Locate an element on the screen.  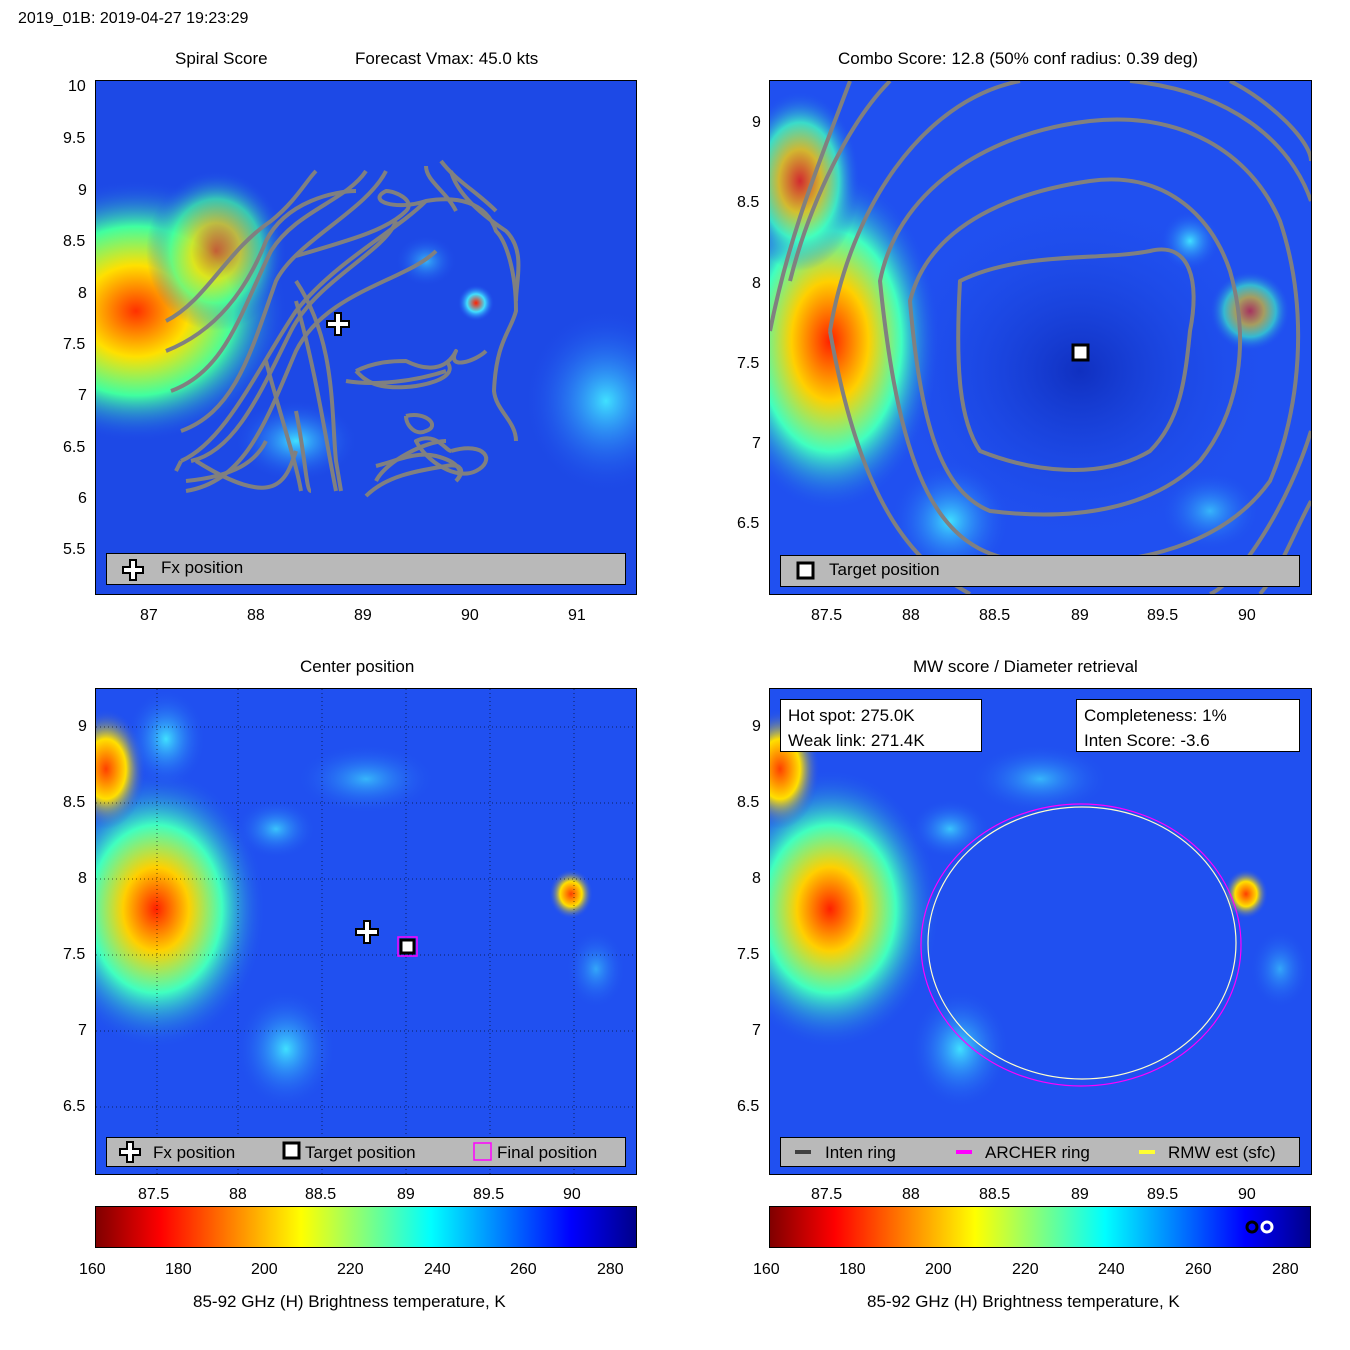
spiral-ytick: 7.5 is located at coordinates (74, 344).